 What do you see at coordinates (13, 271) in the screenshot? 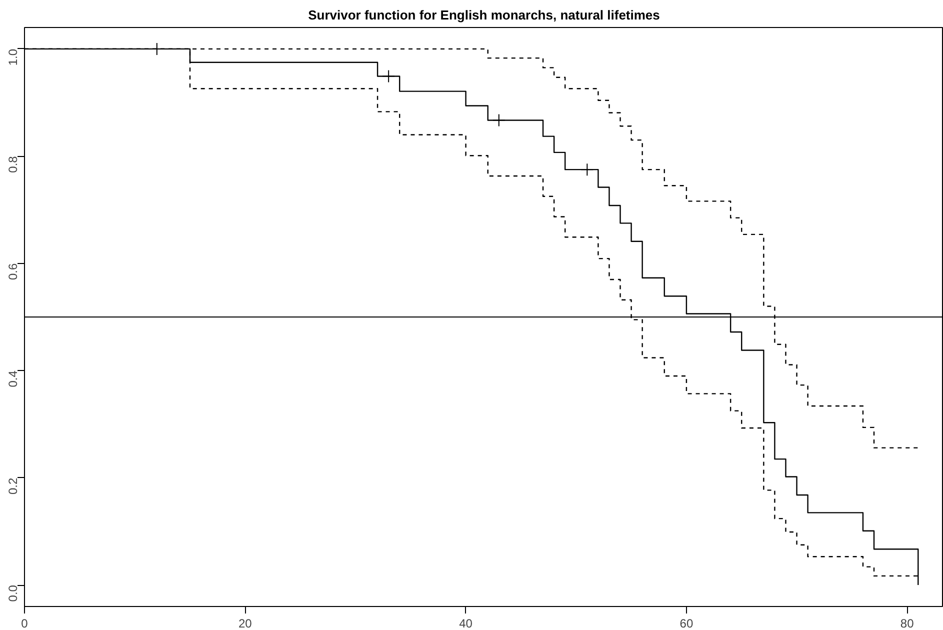
I see `y-tick-label: 0.6` at bounding box center [13, 271].